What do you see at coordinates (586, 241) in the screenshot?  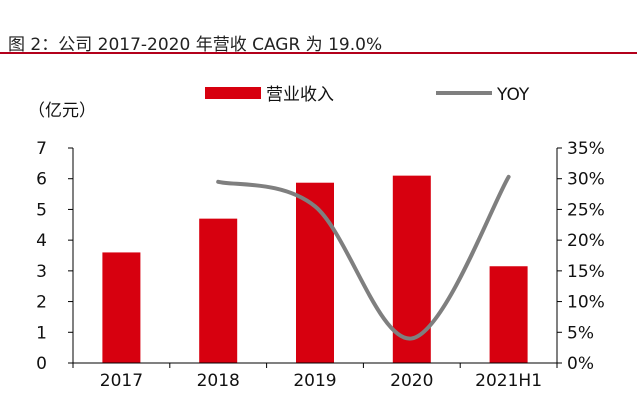 I see `right-tick-label: 20%` at bounding box center [586, 241].